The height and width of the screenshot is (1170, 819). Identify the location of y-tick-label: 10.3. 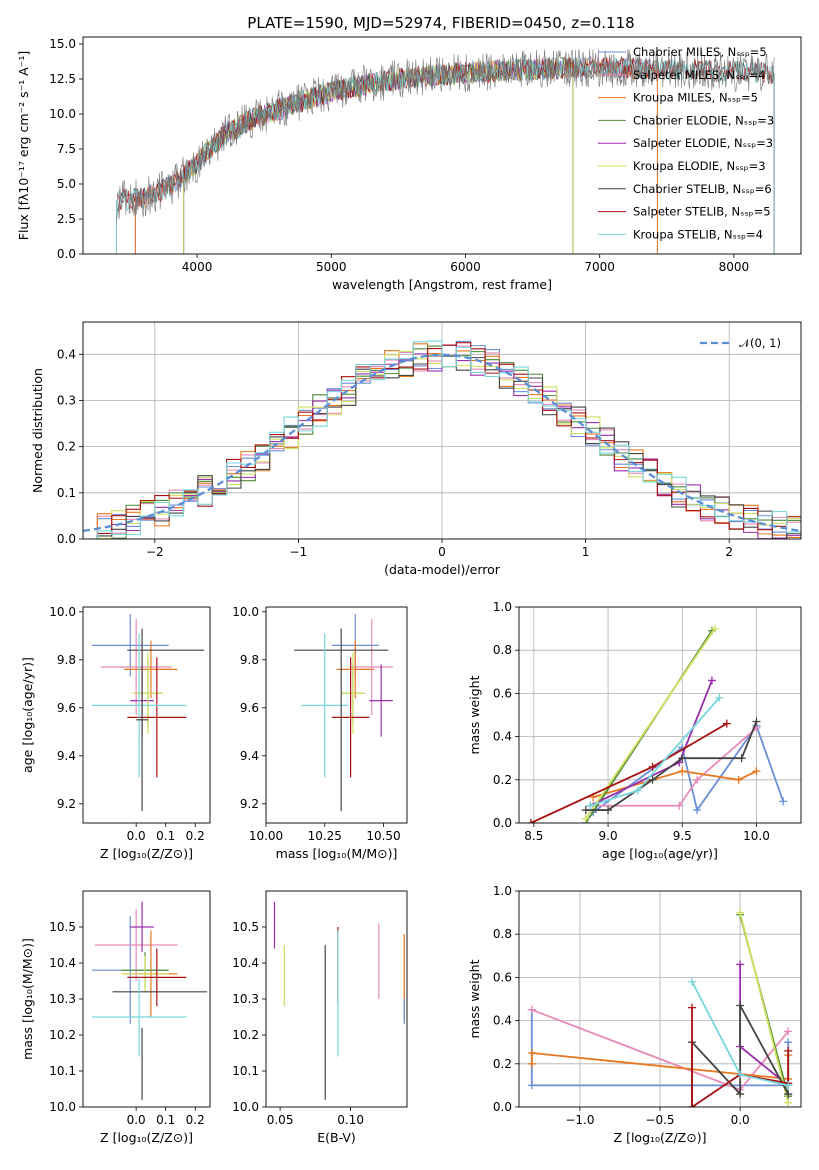
(62, 999).